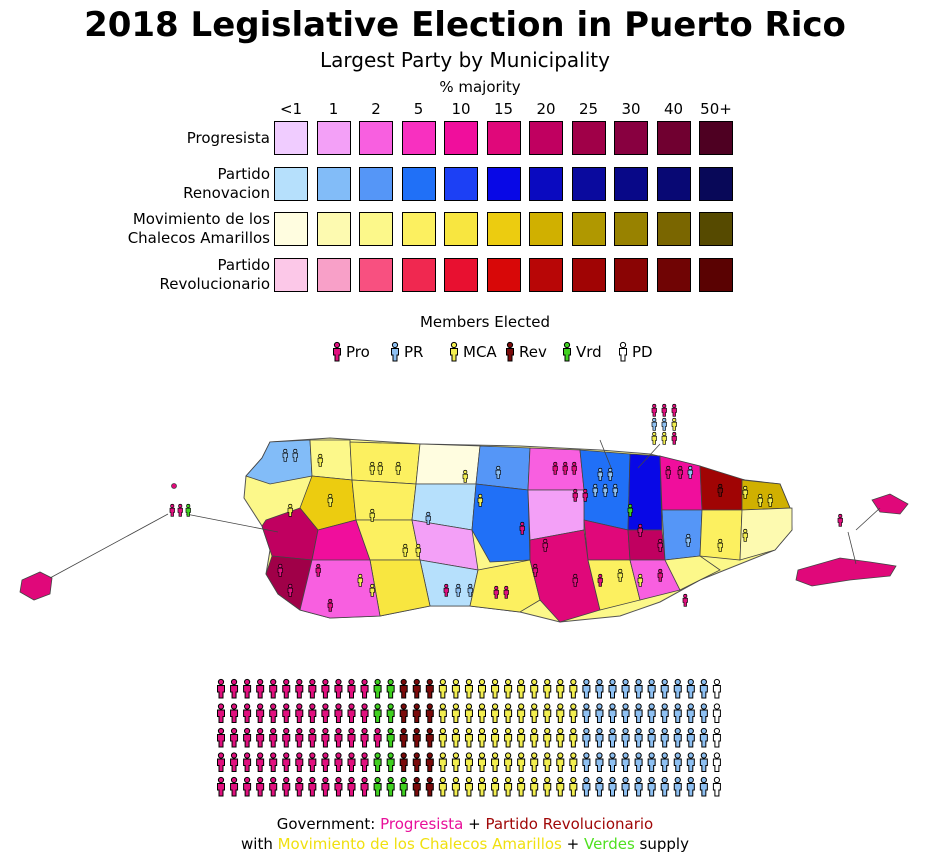 This screenshot has width=930, height=859. What do you see at coordinates (198, 238) in the screenshot?
I see `legend-party-label-line: Chalecos Amarillos` at bounding box center [198, 238].